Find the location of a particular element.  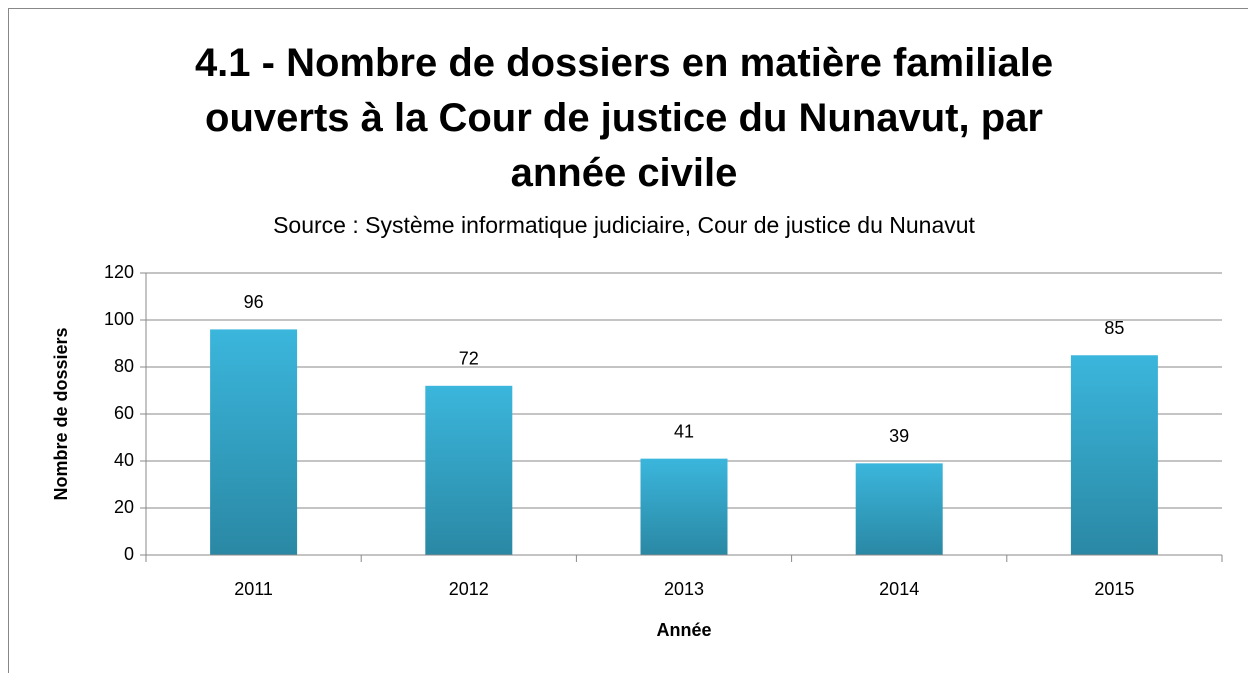

data-label: 39 is located at coordinates (899, 436).